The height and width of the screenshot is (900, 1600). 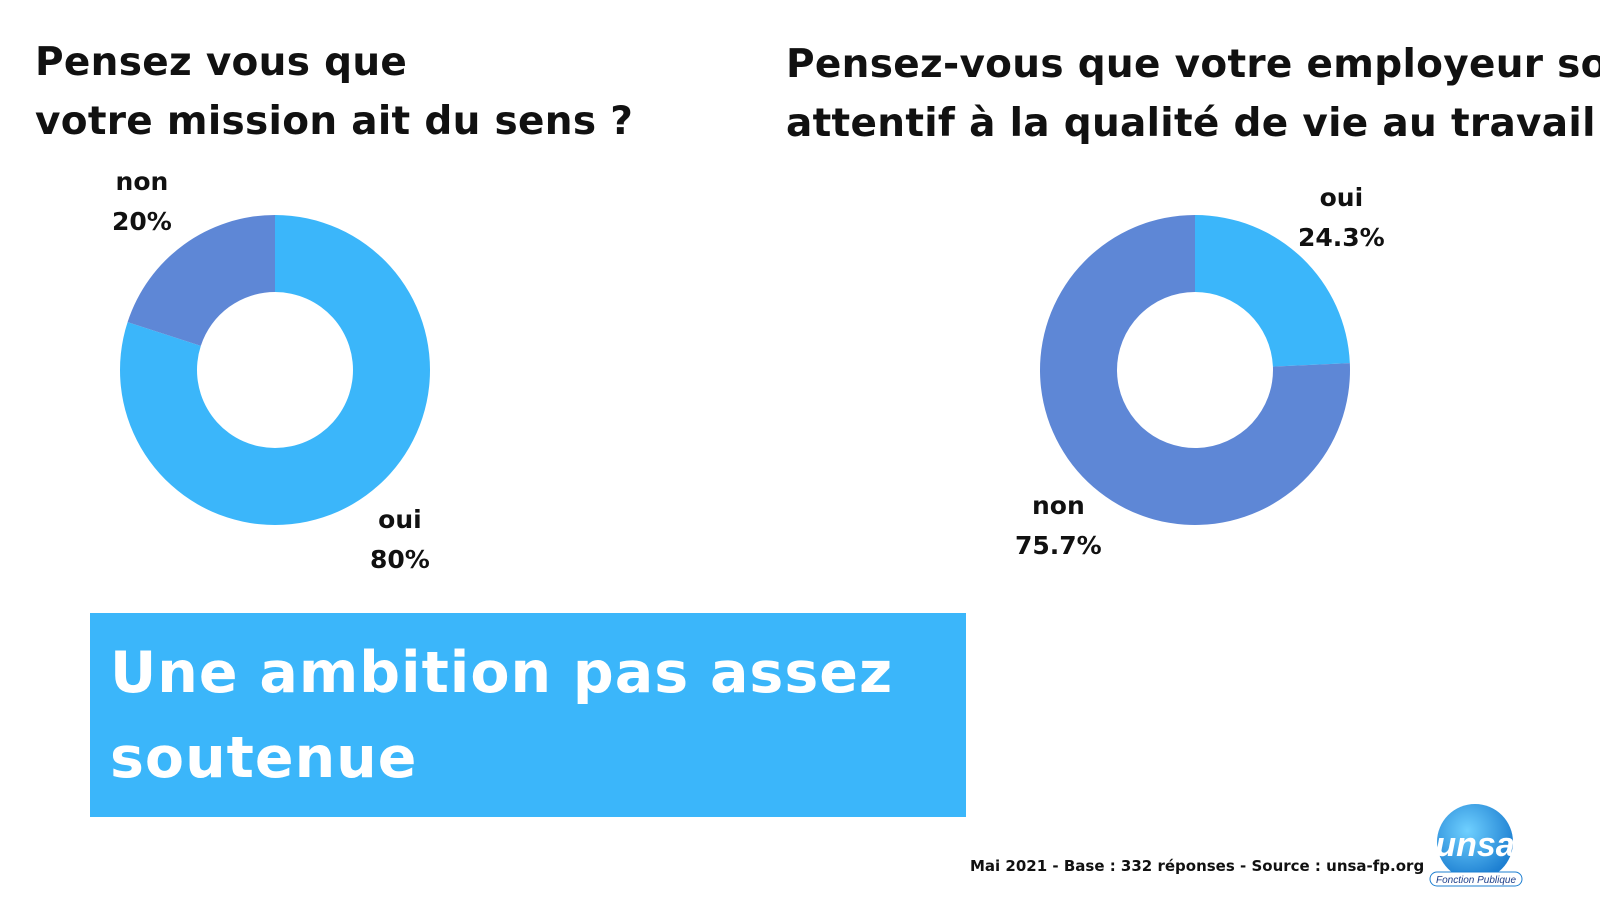 What do you see at coordinates (1058, 545) in the screenshot?
I see `value-label: 75.7%` at bounding box center [1058, 545].